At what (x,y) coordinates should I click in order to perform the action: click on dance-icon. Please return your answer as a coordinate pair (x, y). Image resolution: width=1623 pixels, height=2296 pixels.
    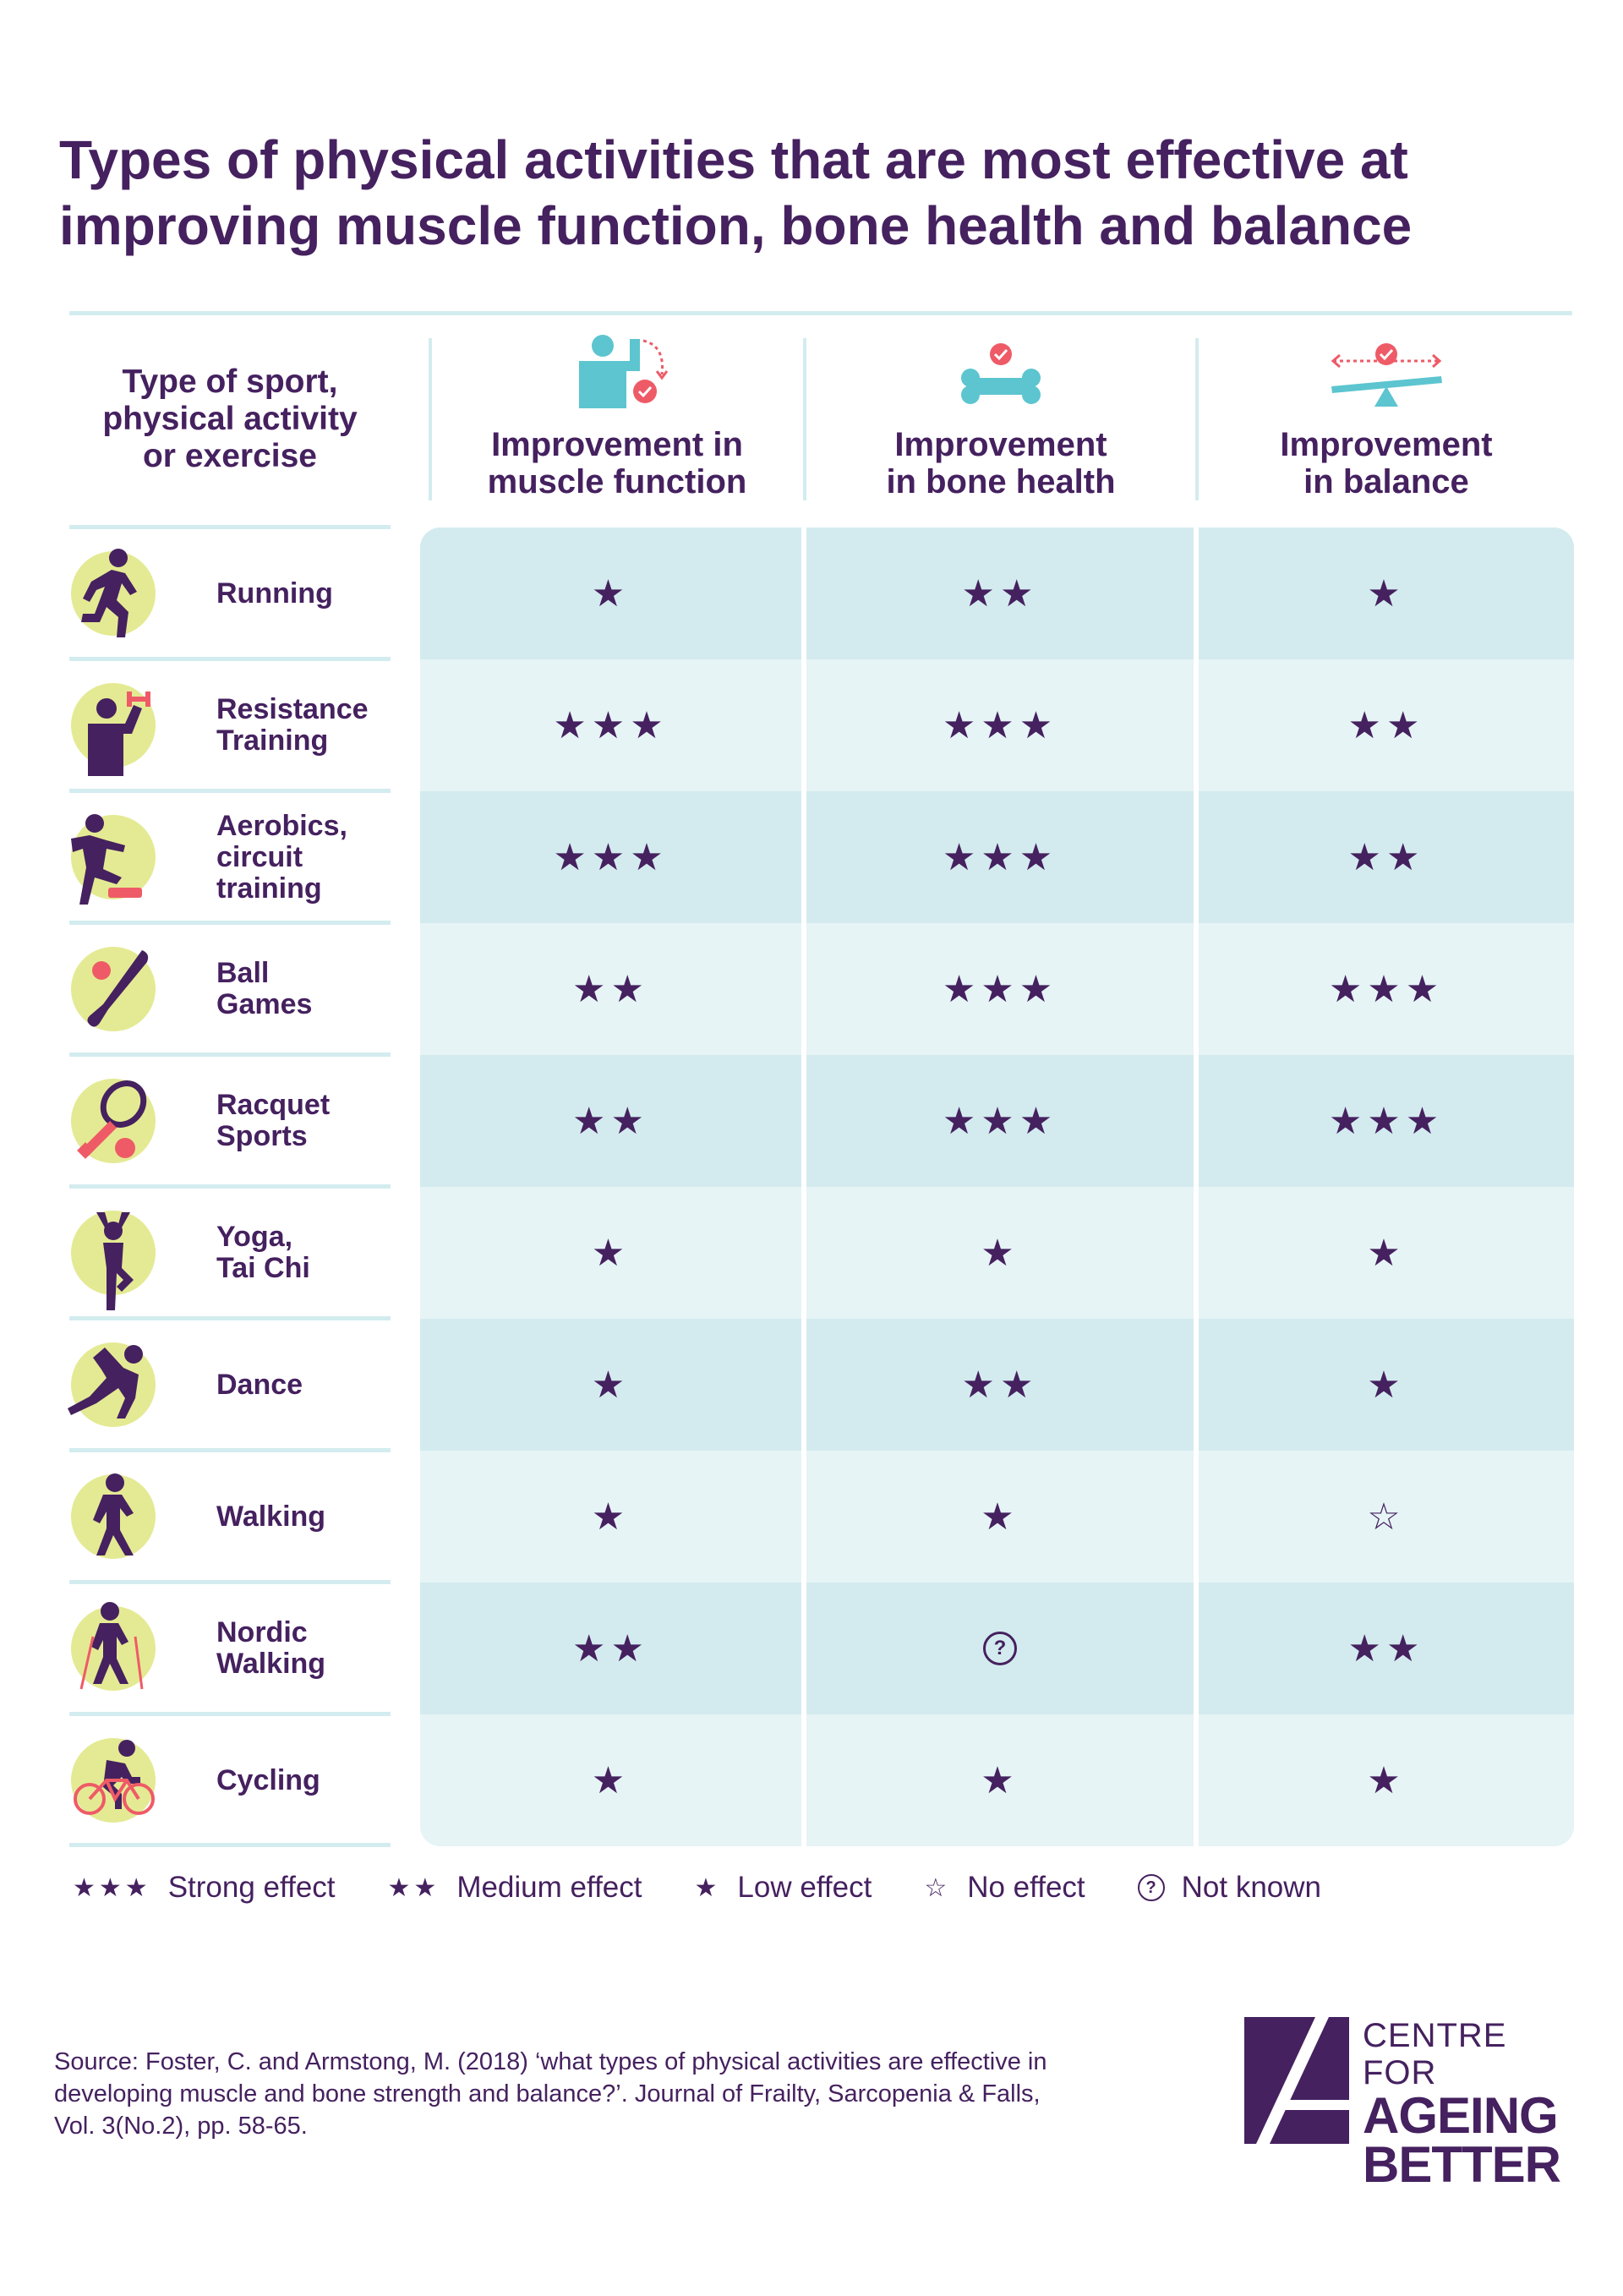
    Looking at the image, I should click on (112, 1384).